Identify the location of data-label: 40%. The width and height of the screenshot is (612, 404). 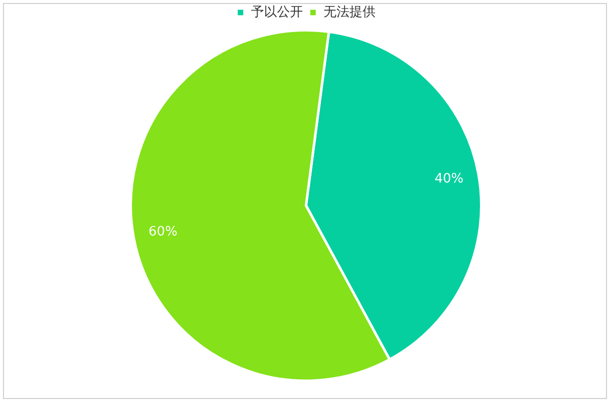
(449, 178).